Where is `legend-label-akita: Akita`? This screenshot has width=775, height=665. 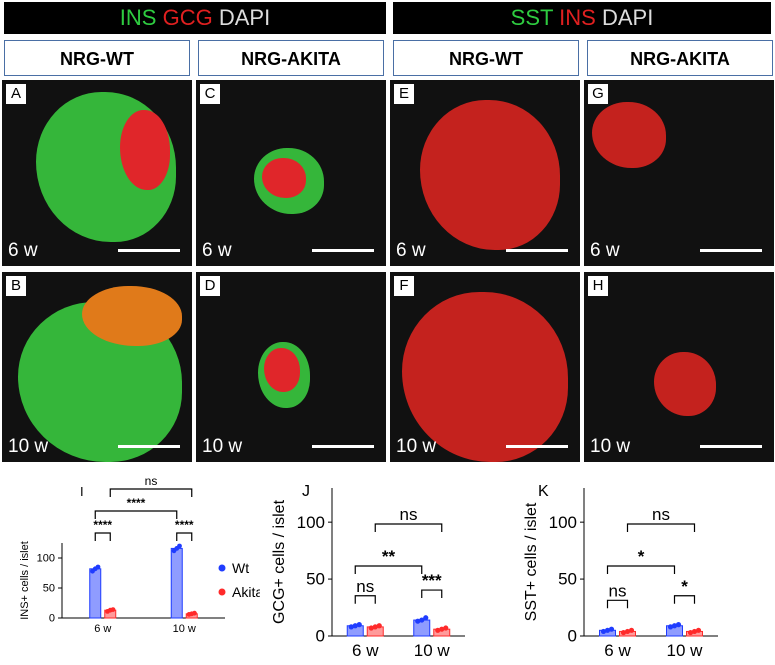 legend-label-akita: Akita is located at coordinates (246, 592).